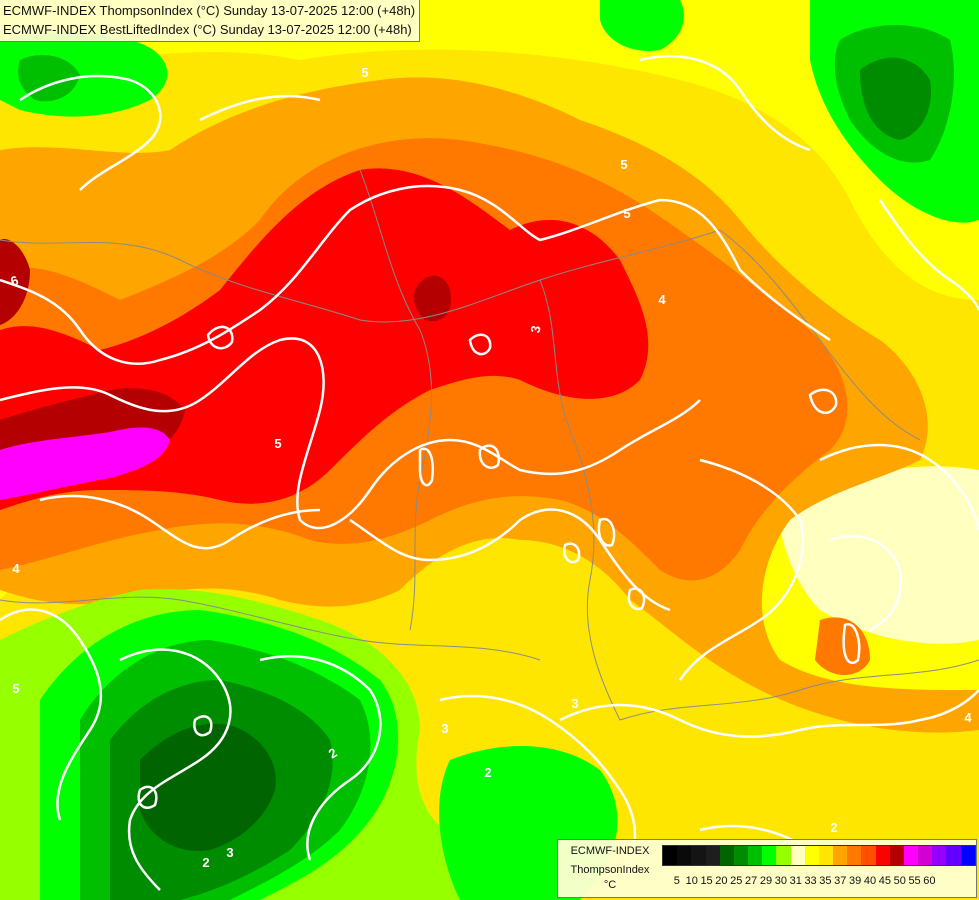  I want to click on legend-unit: °C, so click(610, 885).